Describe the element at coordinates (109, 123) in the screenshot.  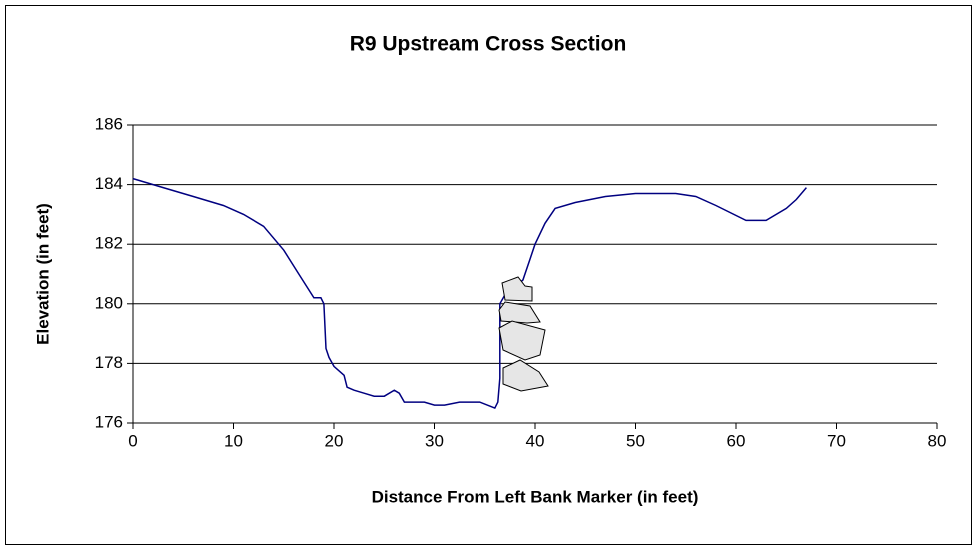
I see `y-tick-label: 186` at that location.